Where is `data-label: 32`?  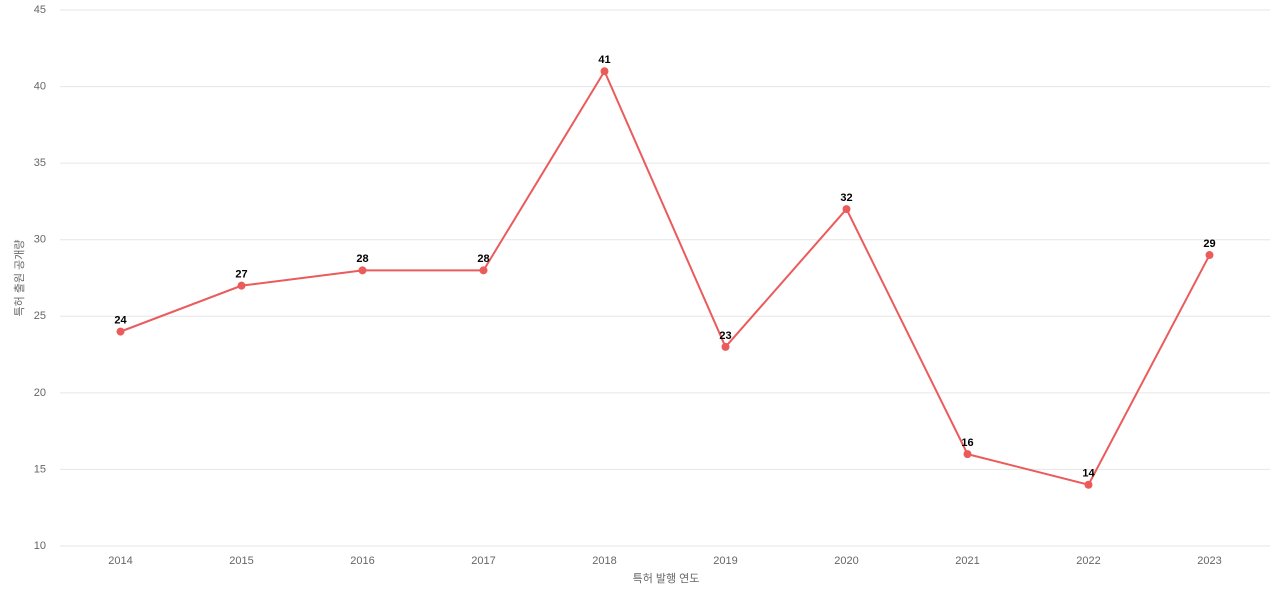 data-label: 32 is located at coordinates (846, 198).